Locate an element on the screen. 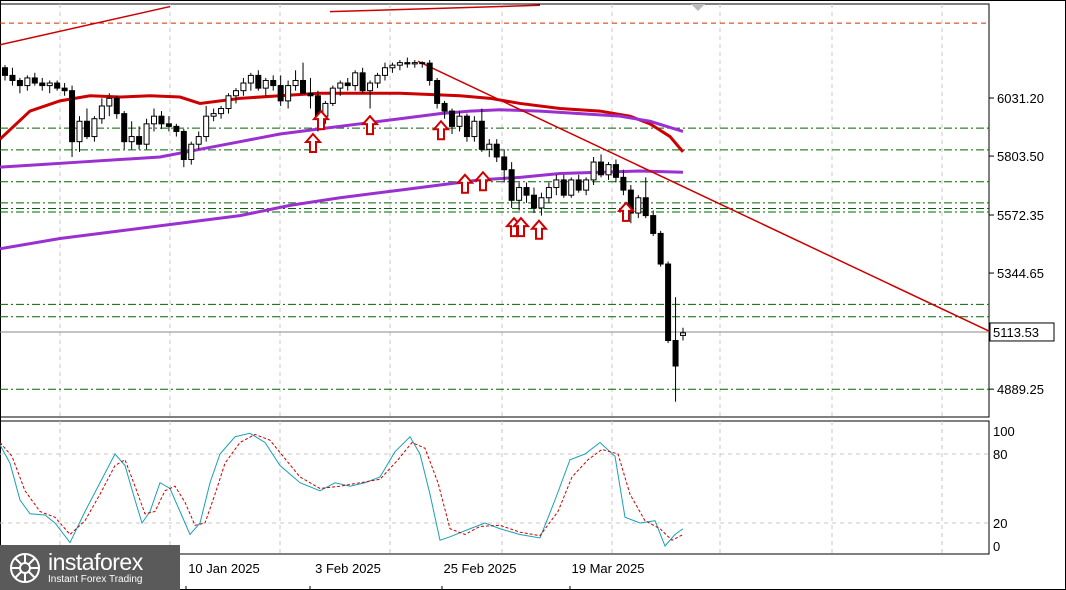 This screenshot has height=590, width=1066. shift-marker-icon is located at coordinates (698, 7).